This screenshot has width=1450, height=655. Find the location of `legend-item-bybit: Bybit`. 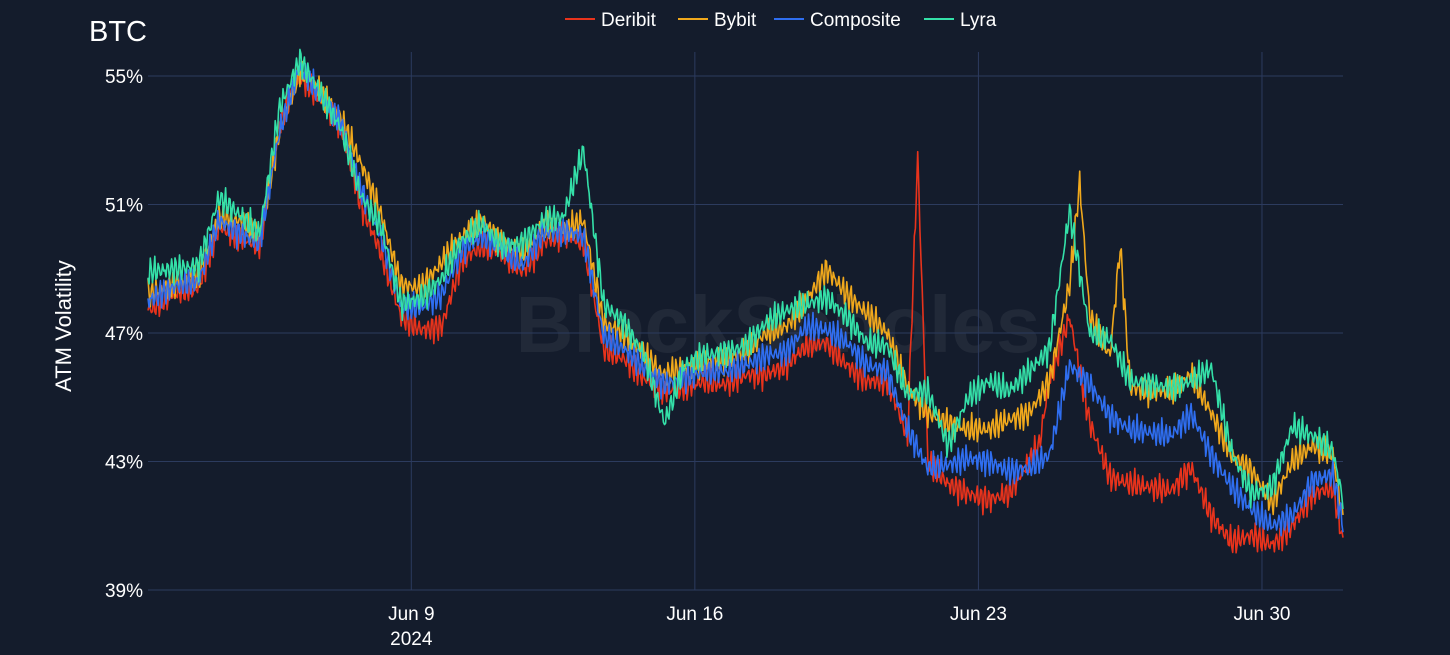

legend-item-bybit: Bybit is located at coordinates (717, 20).